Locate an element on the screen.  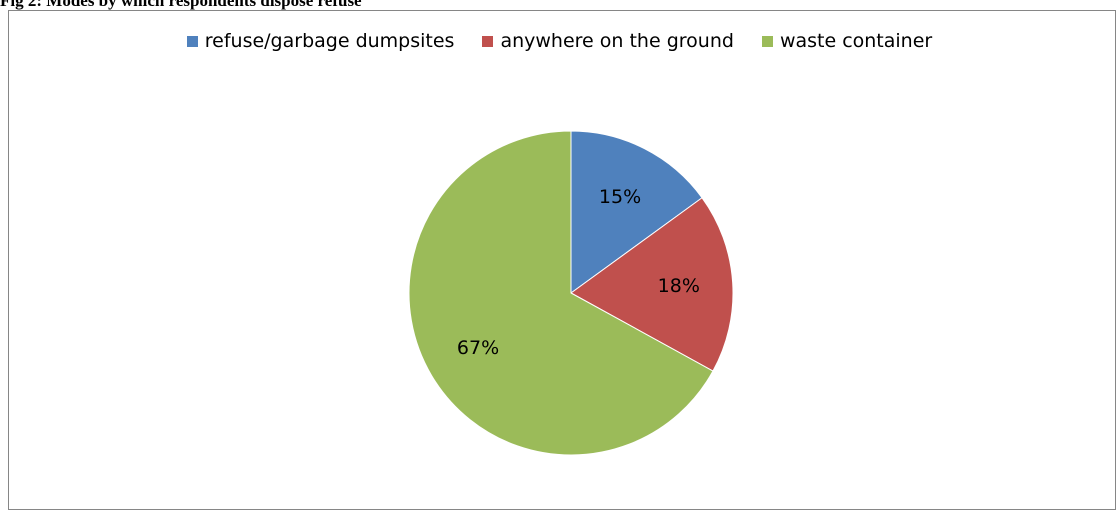
data-label-dumpsites: 15% is located at coordinates (620, 197).